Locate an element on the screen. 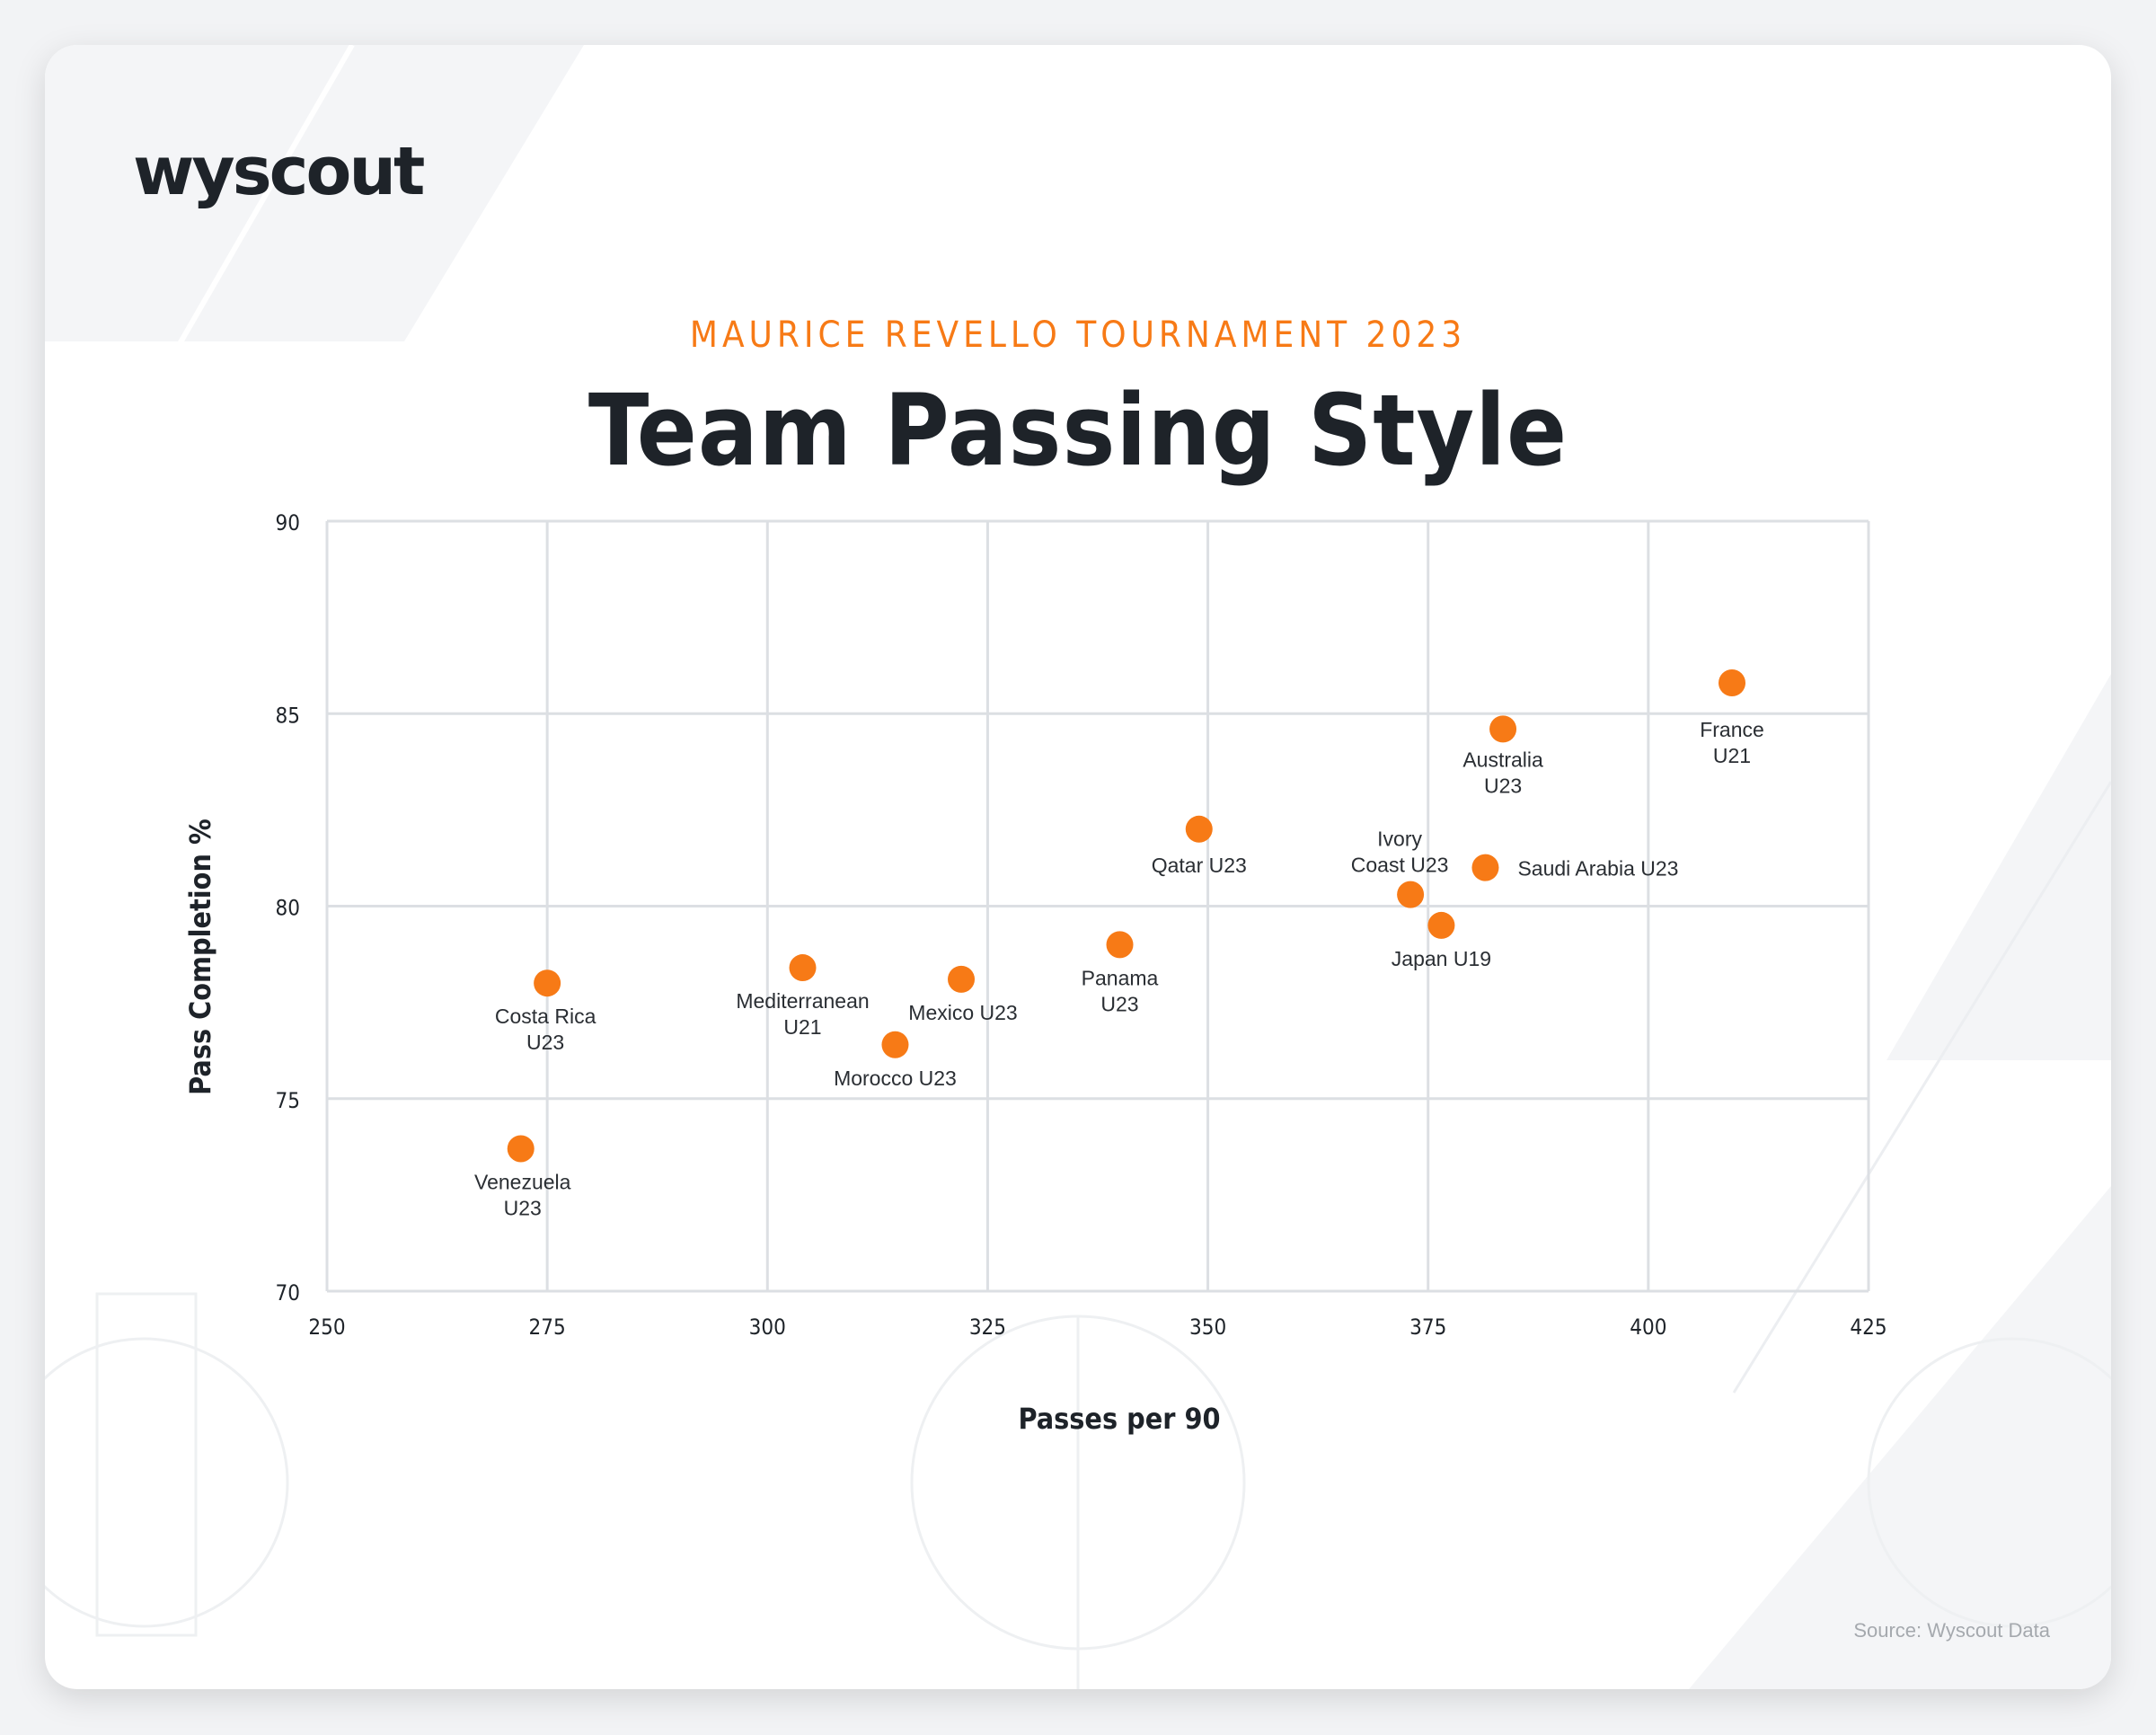  x-tick-label: 300 is located at coordinates (768, 1327).